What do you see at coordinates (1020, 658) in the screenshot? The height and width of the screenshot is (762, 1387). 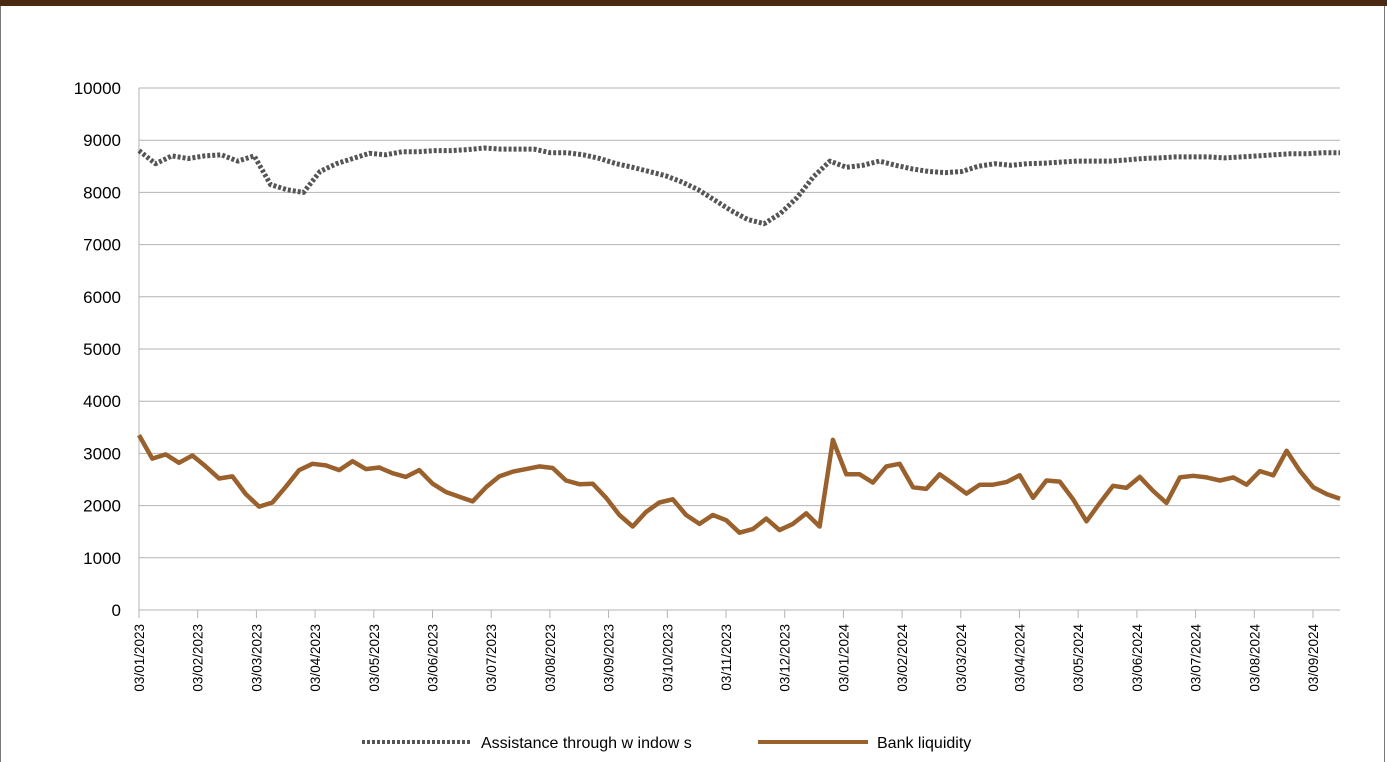 I see `x-tick-label: 03/04/2024` at bounding box center [1020, 658].